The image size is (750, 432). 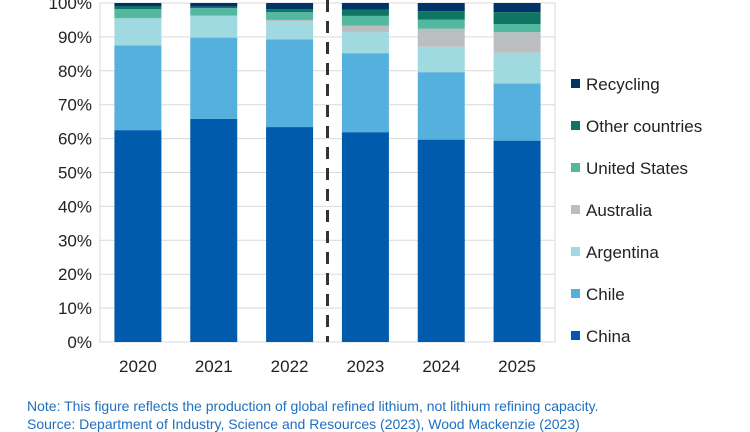 I want to click on x-tick-label: 2025, so click(x=517, y=366).